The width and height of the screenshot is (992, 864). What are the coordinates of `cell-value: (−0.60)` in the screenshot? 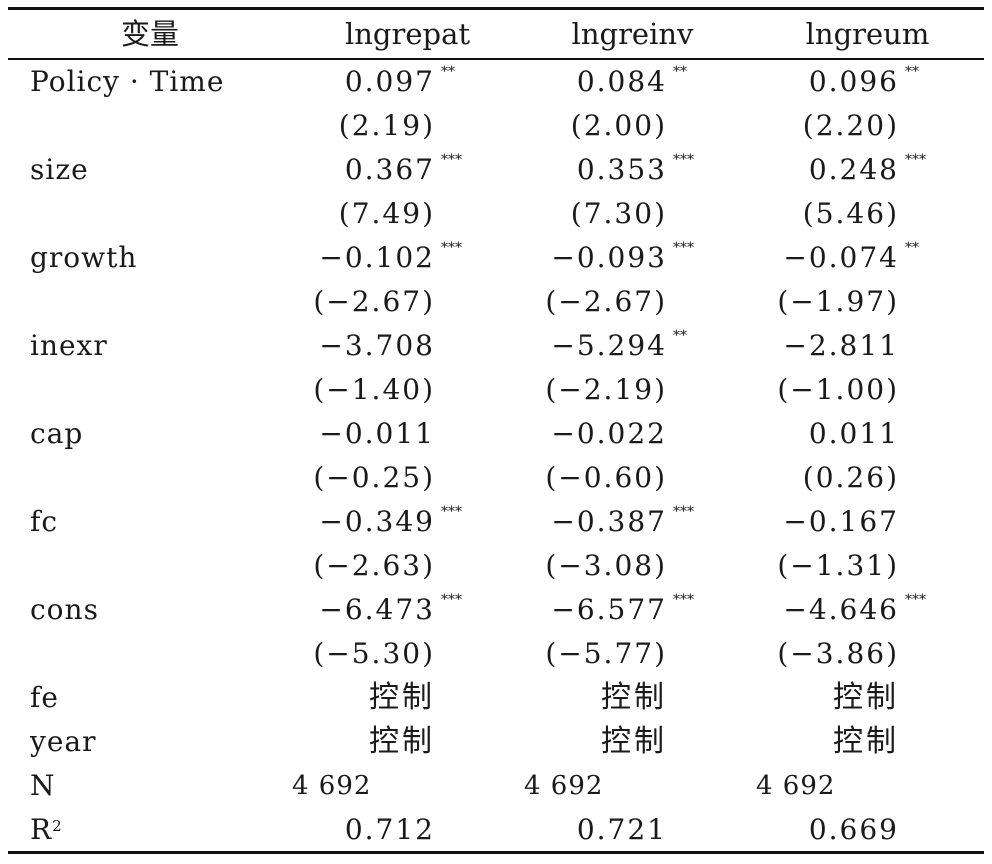 It's located at (606, 477).